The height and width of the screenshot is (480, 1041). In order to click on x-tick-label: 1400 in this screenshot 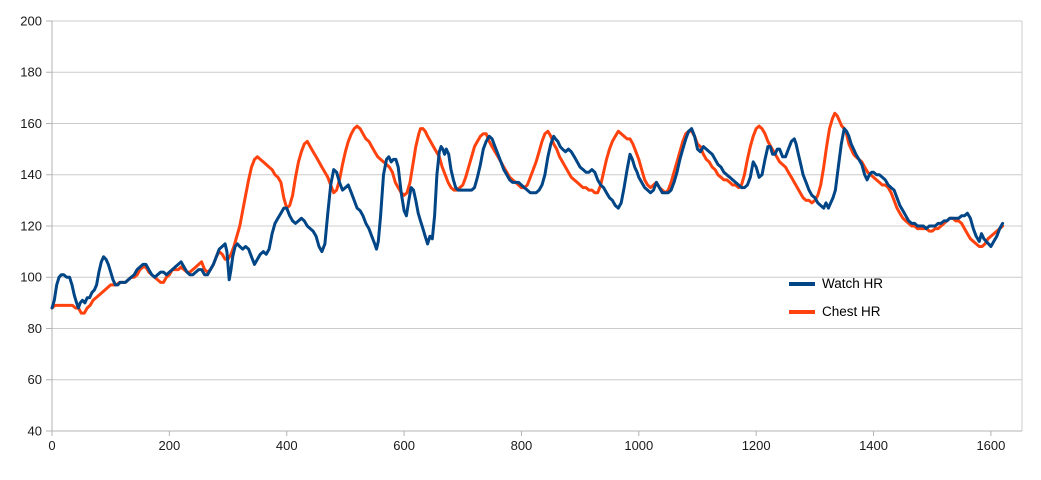, I will do `click(873, 445)`.